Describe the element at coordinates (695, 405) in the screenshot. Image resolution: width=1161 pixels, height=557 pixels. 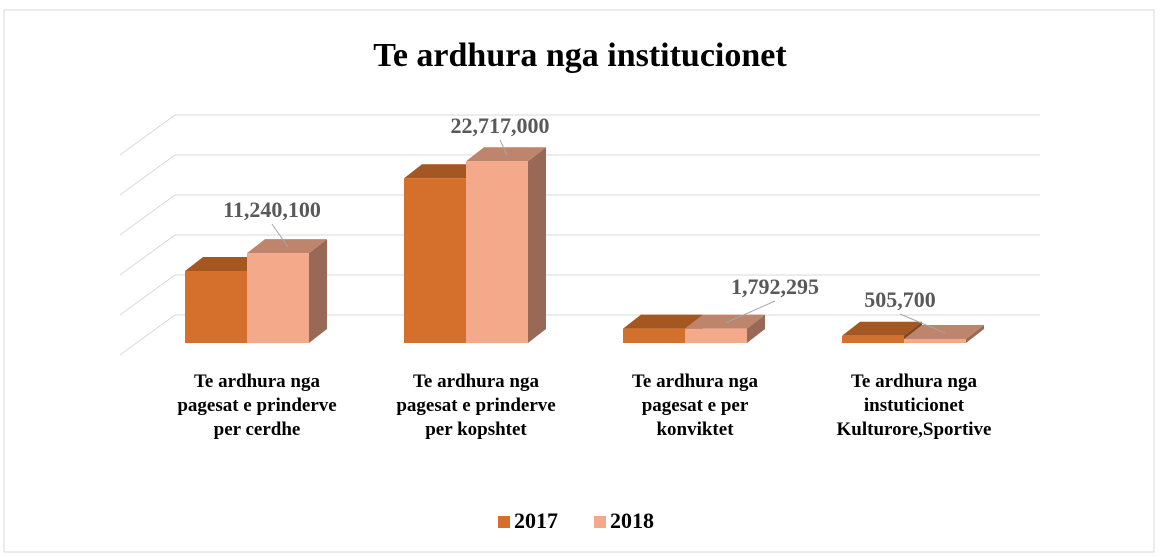
I see `x-tick-label: Te ardhura nga pagesat e per konviktet` at that location.